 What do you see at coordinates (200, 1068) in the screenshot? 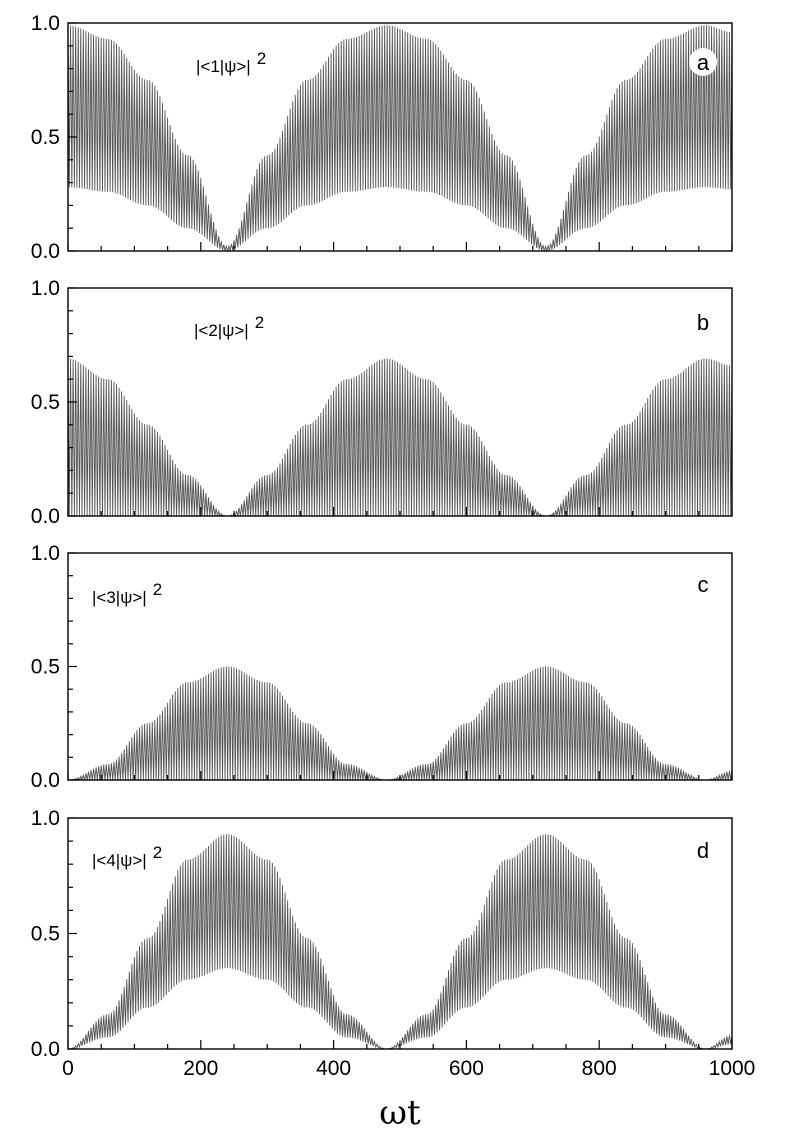
I see `x-tick-label: 200` at bounding box center [200, 1068].